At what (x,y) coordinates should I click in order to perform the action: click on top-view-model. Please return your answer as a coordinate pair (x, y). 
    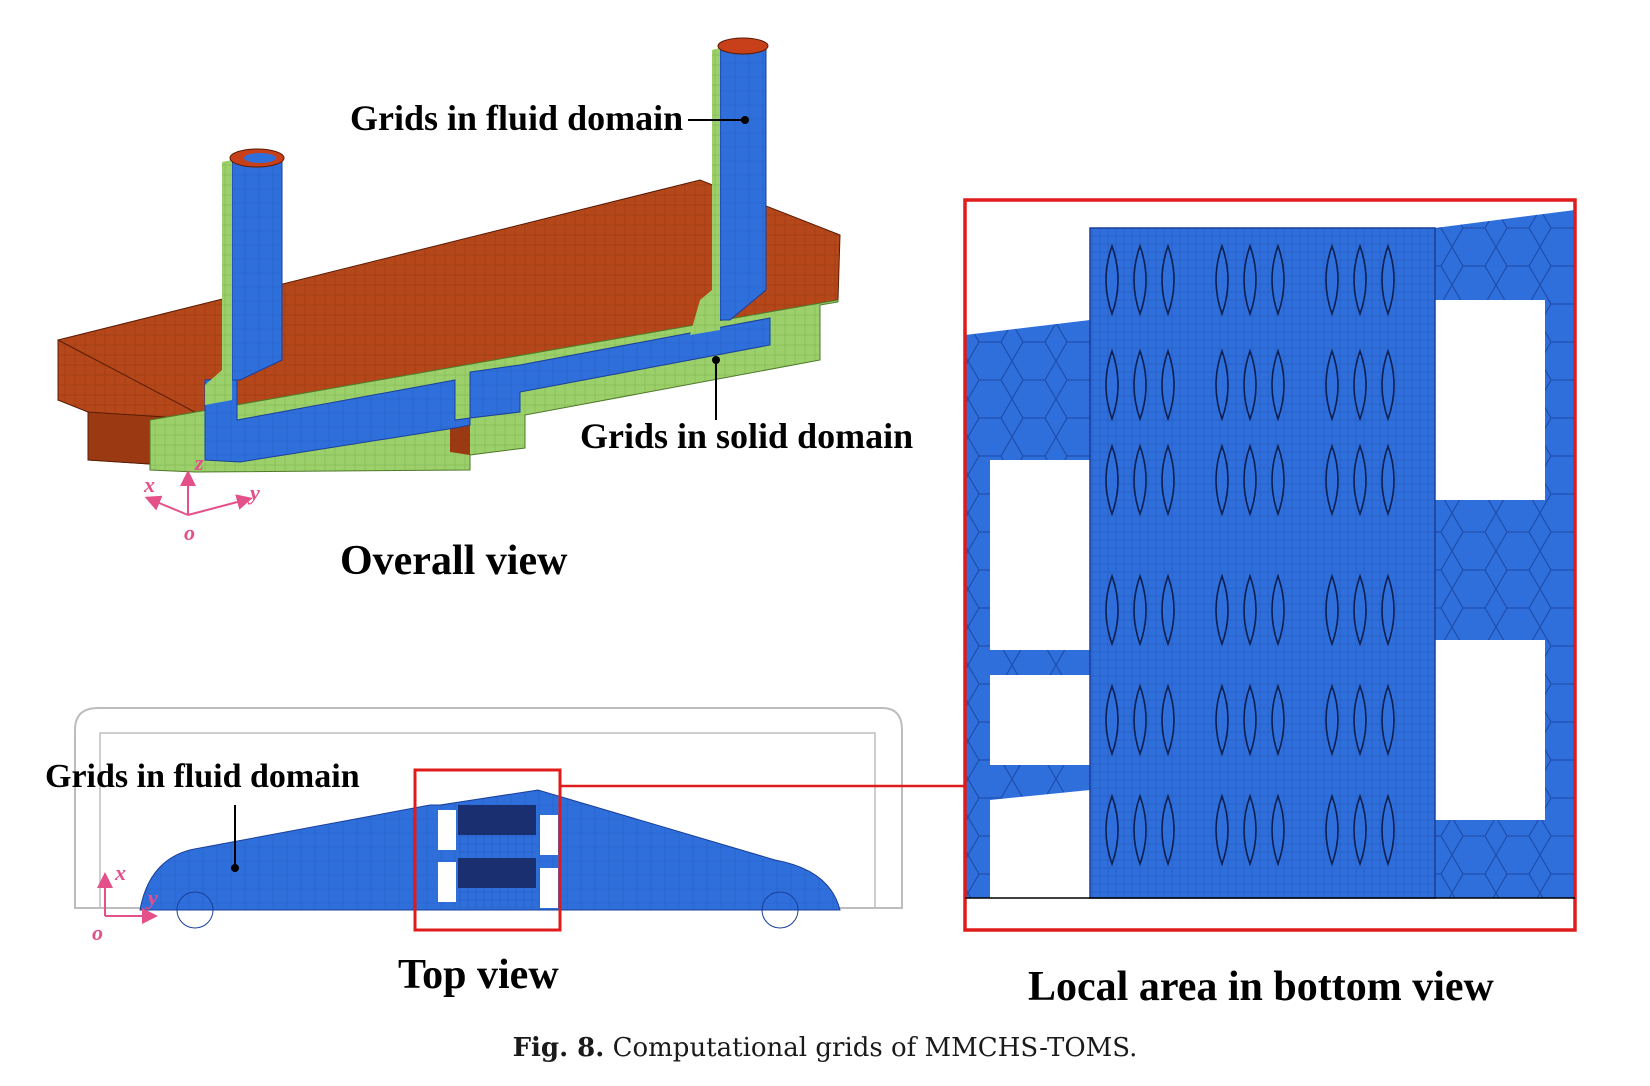
    Looking at the image, I should click on (488, 818).